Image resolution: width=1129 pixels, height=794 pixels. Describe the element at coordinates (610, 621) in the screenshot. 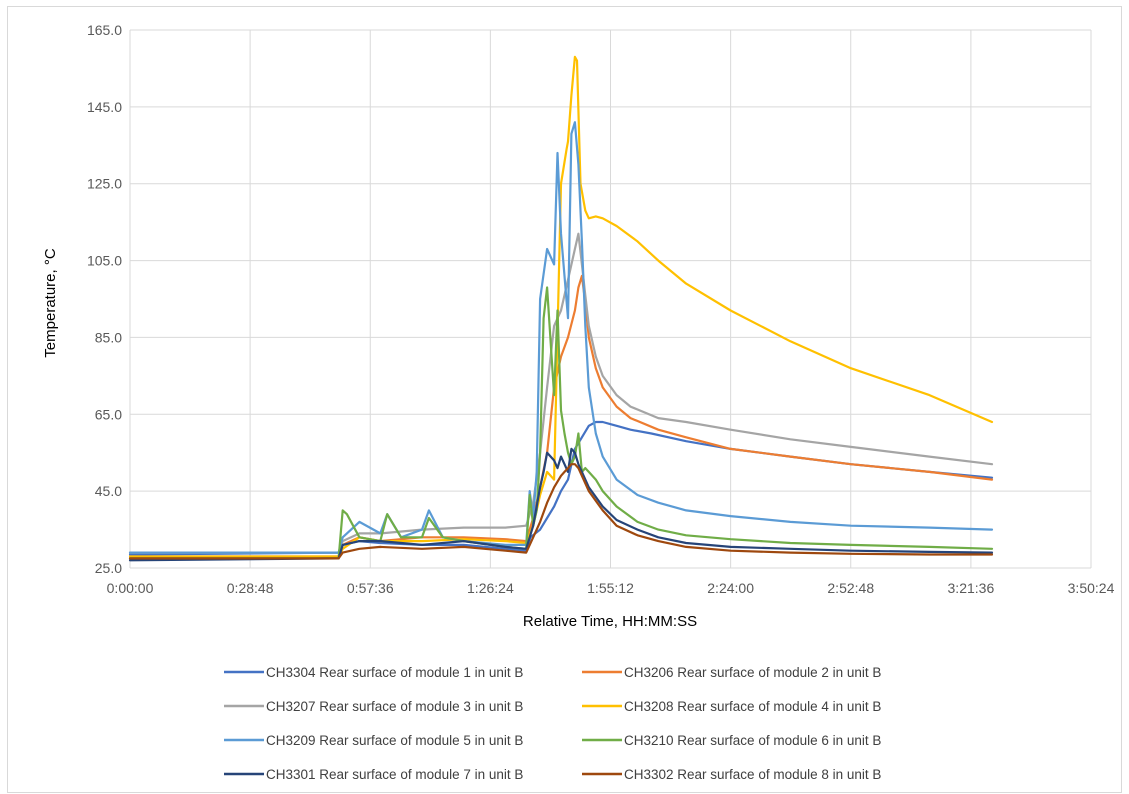

I see `x-axis-title: Relative Time, HH:MM:SS` at that location.